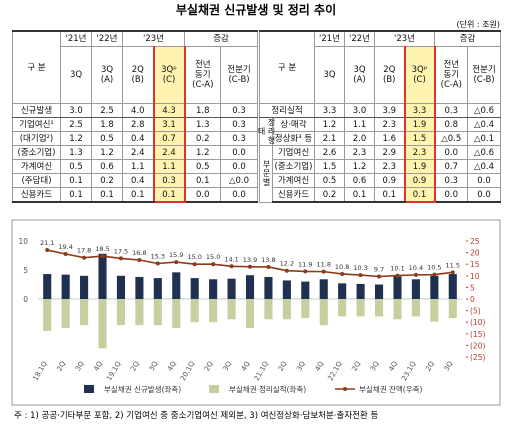 The width and height of the screenshot is (512, 428). I want to click on value-label: 15.3, so click(158, 257).